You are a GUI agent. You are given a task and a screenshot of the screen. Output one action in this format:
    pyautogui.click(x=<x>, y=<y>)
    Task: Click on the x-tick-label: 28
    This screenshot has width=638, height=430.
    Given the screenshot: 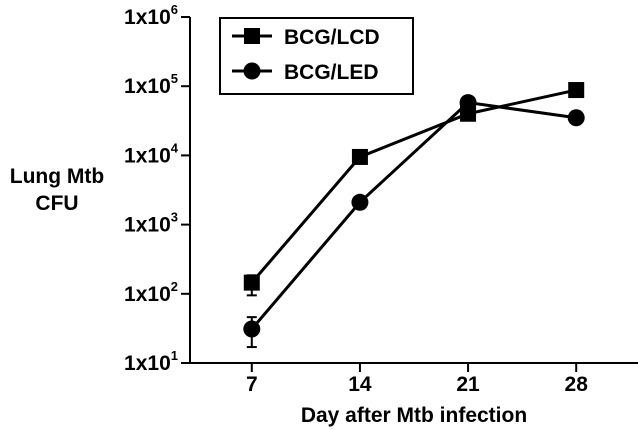 What is the action you would take?
    pyautogui.click(x=577, y=384)
    